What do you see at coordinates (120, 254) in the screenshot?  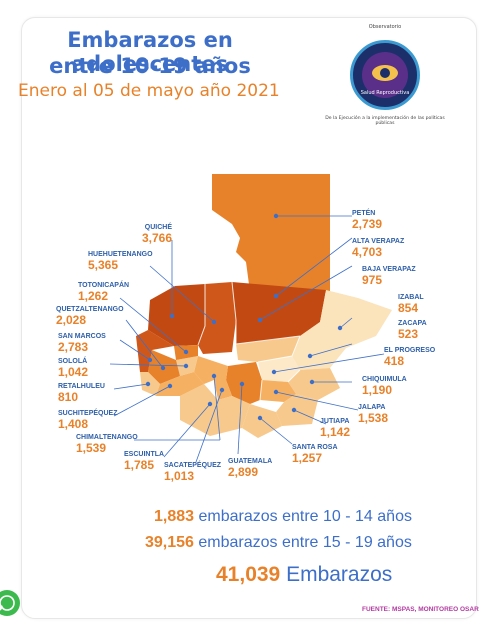 I see `dept-name: HUEHUETENANGO` at bounding box center [120, 254].